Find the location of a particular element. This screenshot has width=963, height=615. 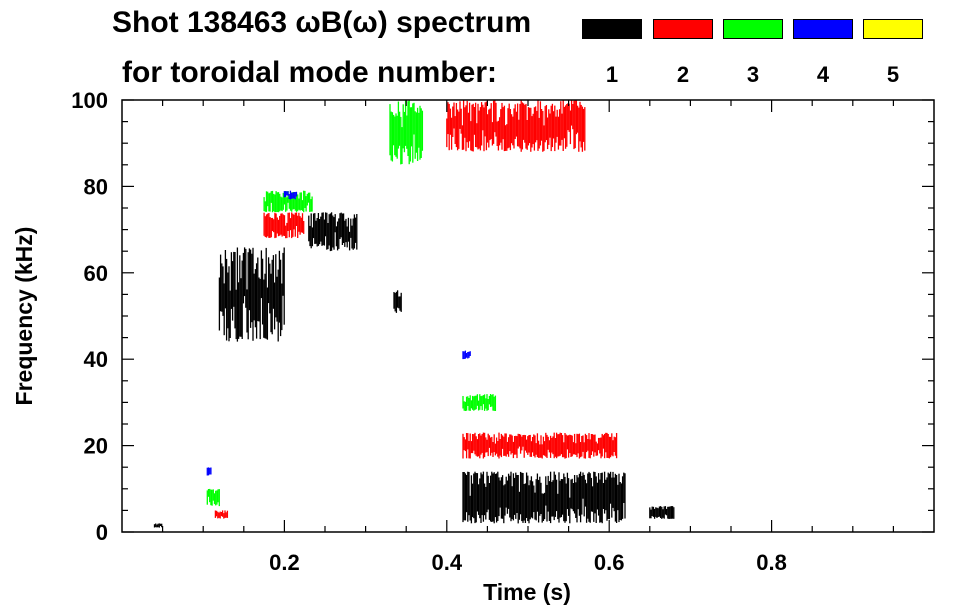

legend-label-mode-4: 4 is located at coordinates (823, 74).